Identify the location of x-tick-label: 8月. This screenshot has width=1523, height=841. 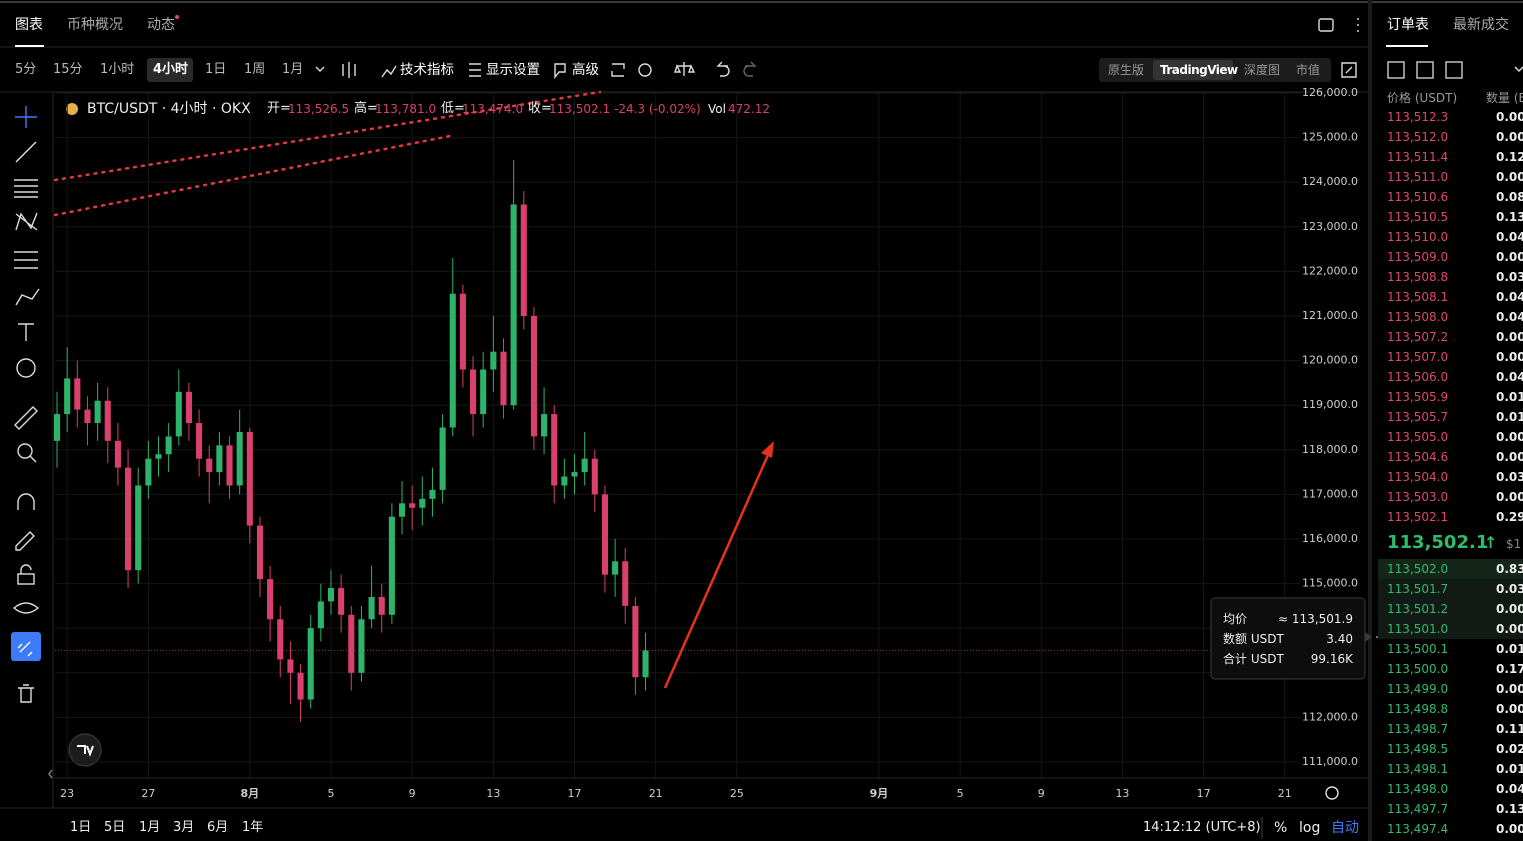
(249, 793).